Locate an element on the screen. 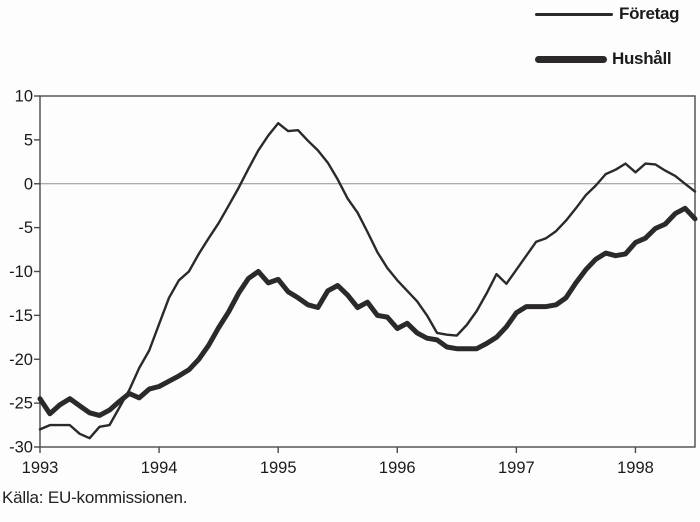  x-tick-label: 1996 is located at coordinates (397, 468).